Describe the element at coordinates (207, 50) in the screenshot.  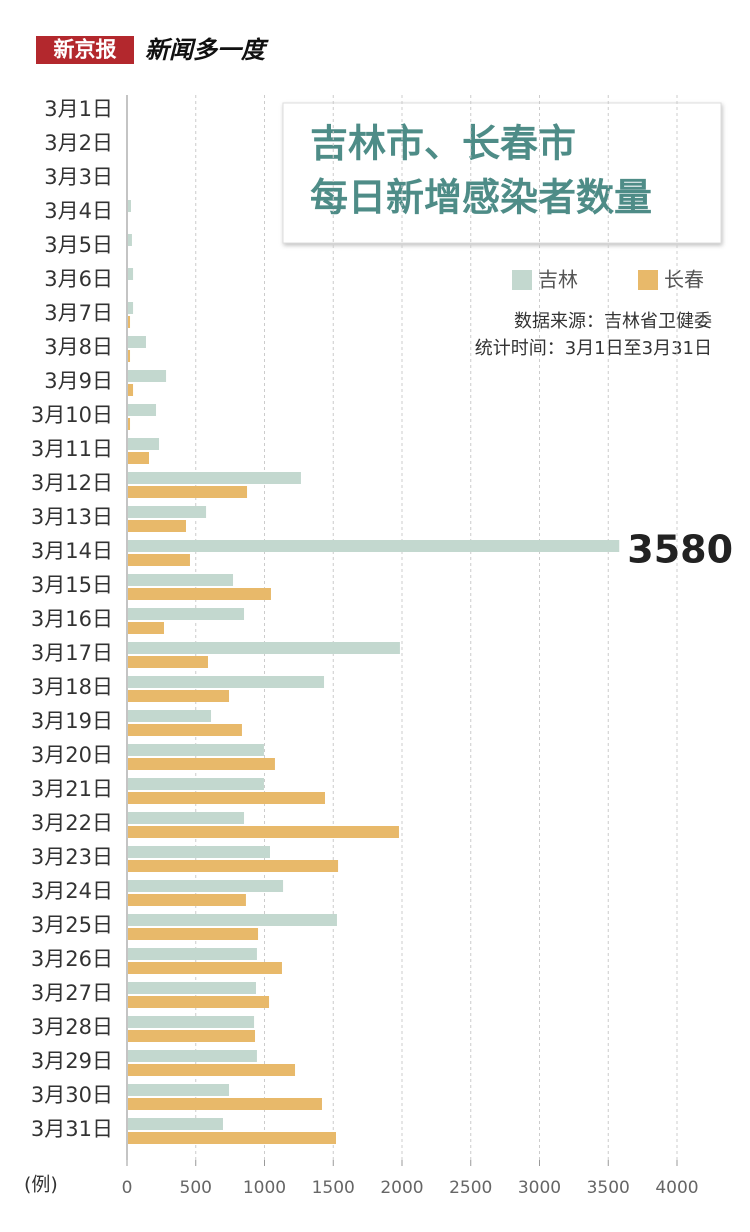
I see `slogan: 新闻多一度` at that location.